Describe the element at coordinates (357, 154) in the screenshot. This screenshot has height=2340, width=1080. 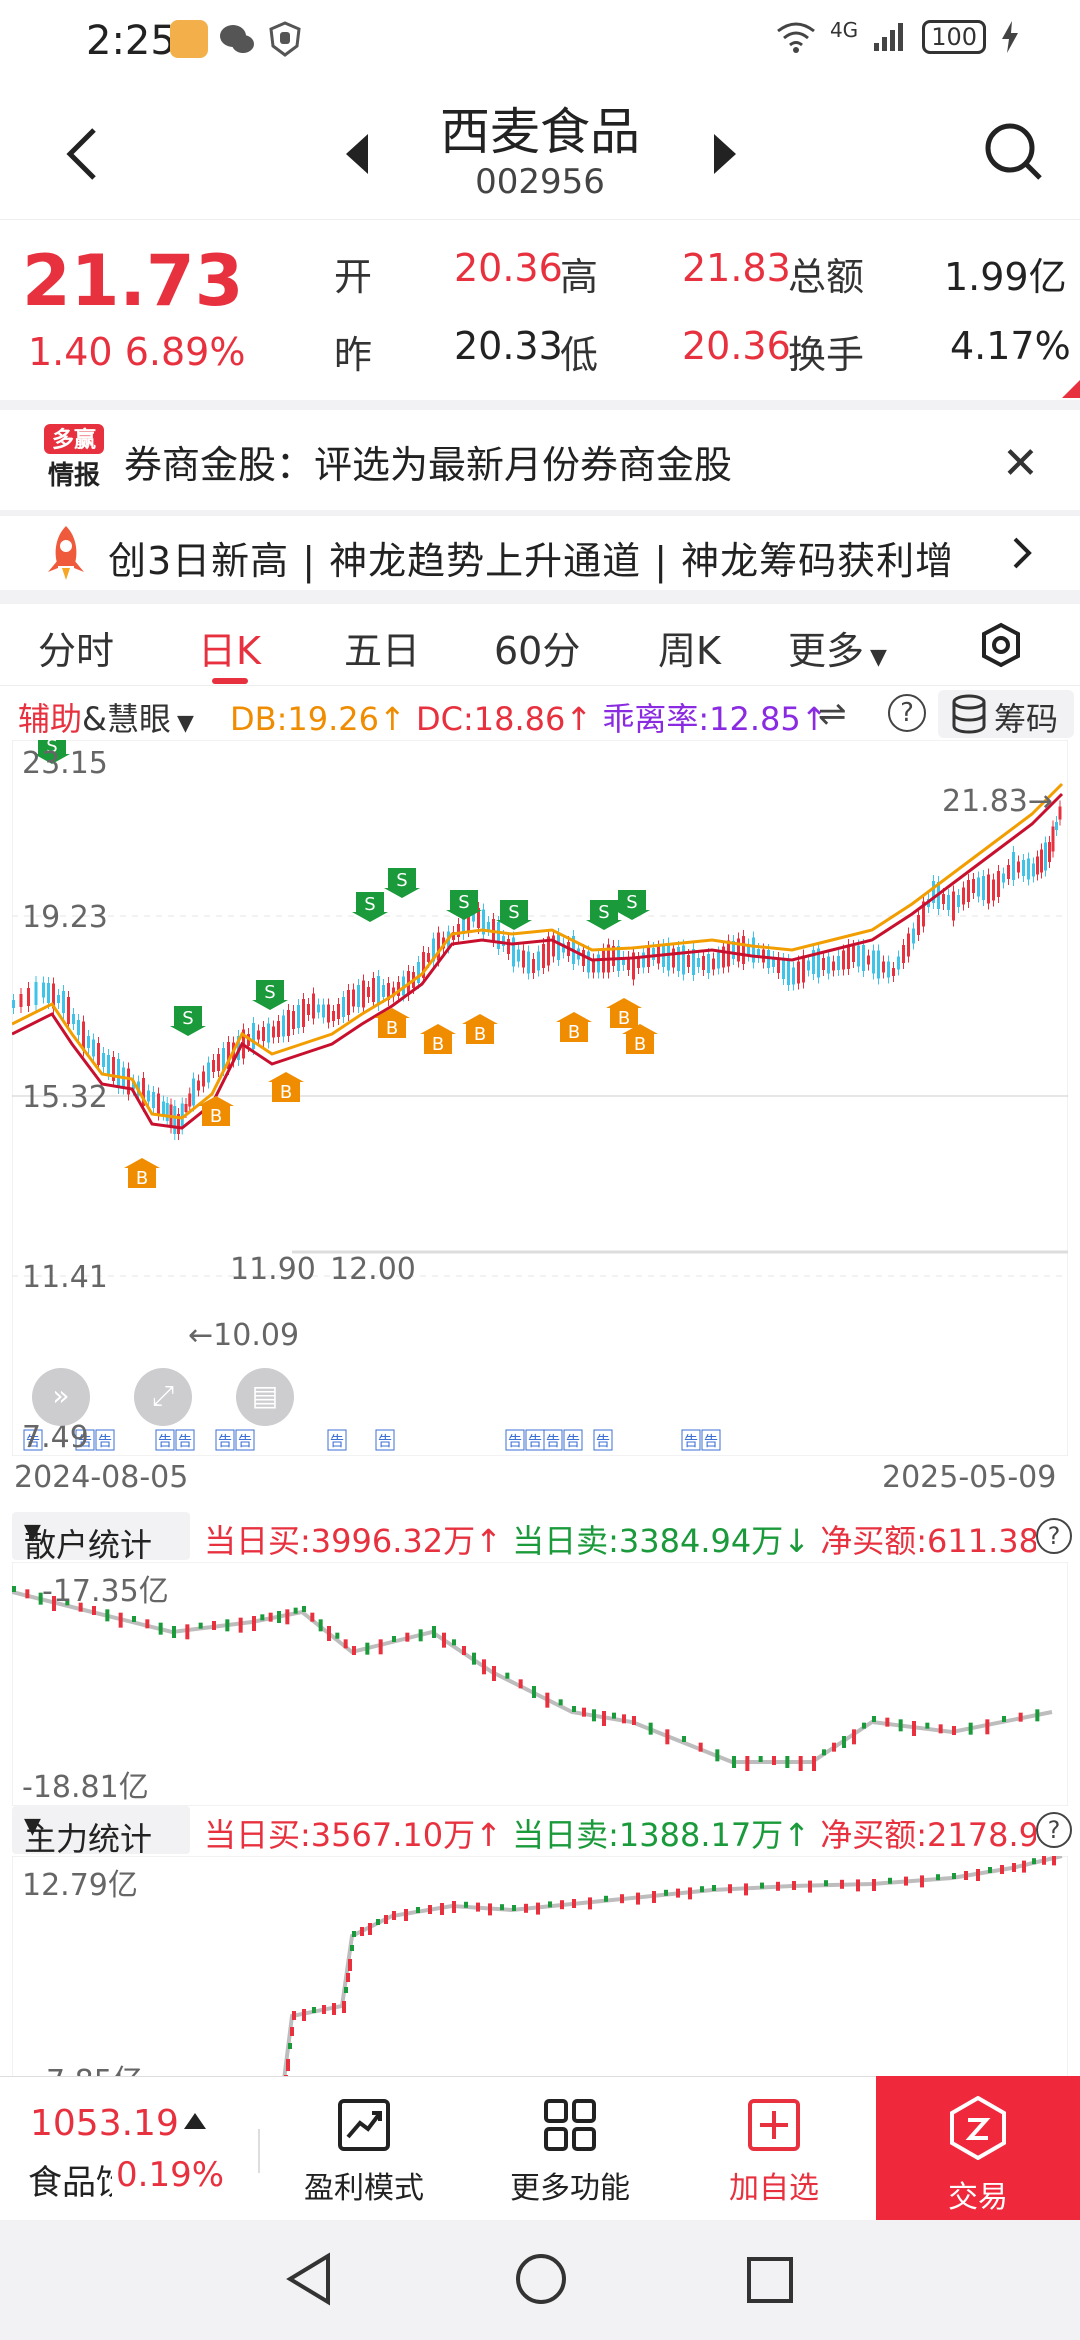
I see `prev-stock-icon` at that location.